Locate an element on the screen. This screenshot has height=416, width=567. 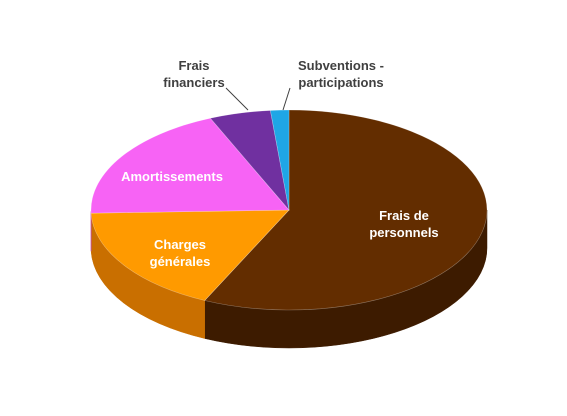
slice-label-line: Charges is located at coordinates (180, 244).